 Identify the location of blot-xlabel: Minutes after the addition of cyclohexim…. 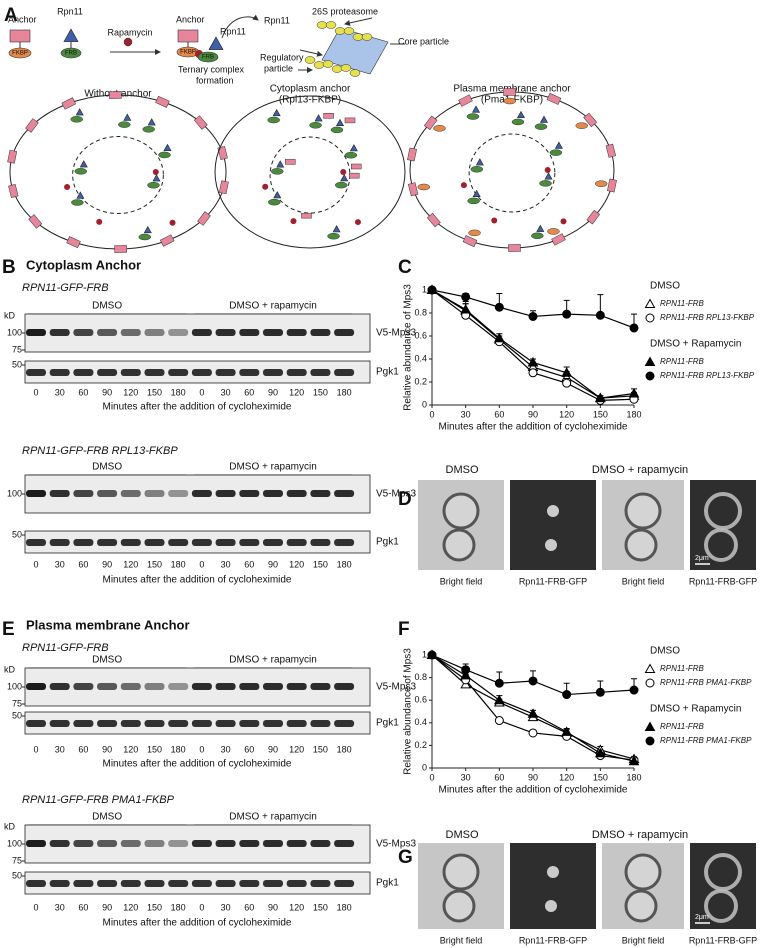
(197, 407).